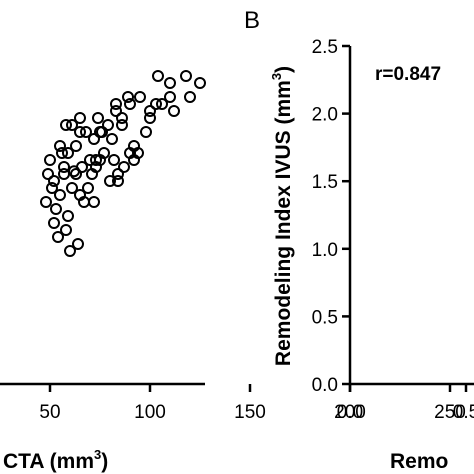 The width and height of the screenshot is (474, 474). I want to click on panel-b-y-tick-label: 2.0, so click(325, 115).